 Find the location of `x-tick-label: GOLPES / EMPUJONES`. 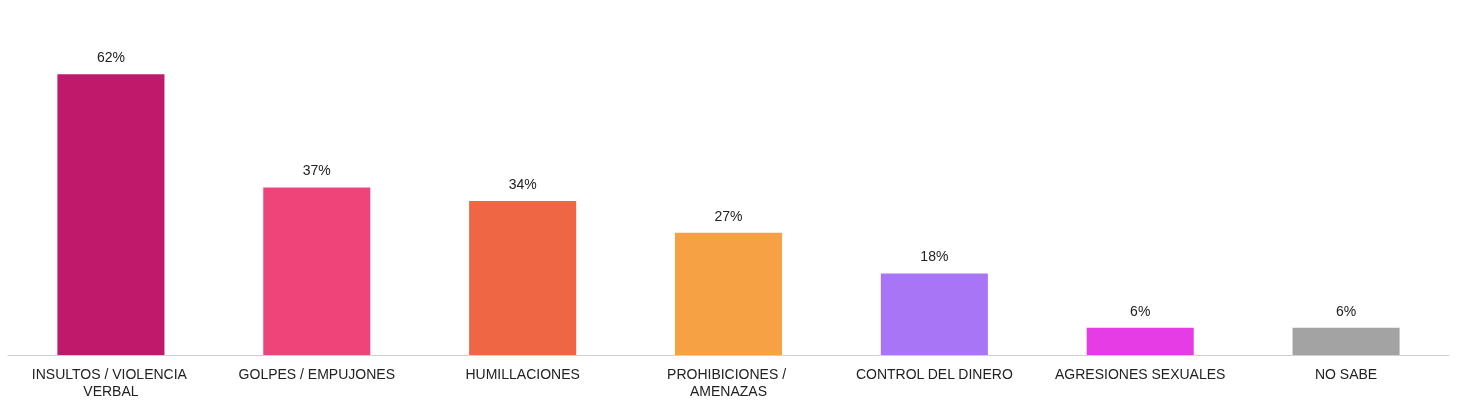

x-tick-label: GOLPES / EMPUJONES is located at coordinates (316, 373).